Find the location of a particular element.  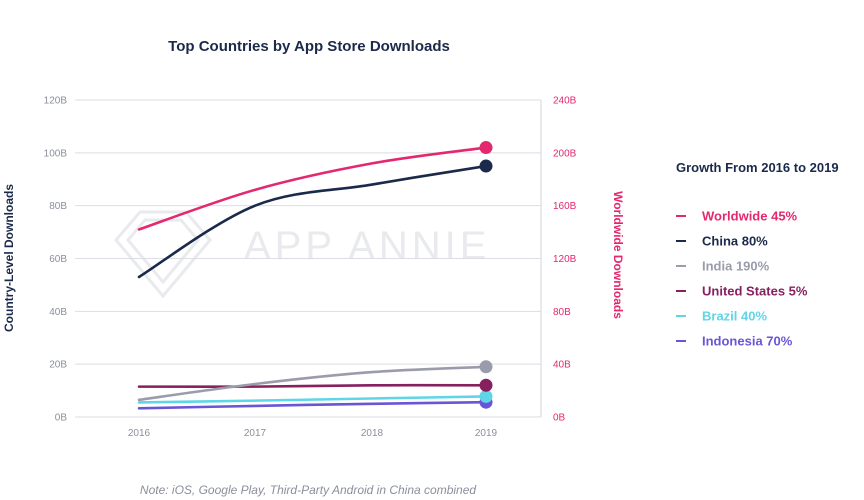

series-endpoint-united-states is located at coordinates (486, 385).